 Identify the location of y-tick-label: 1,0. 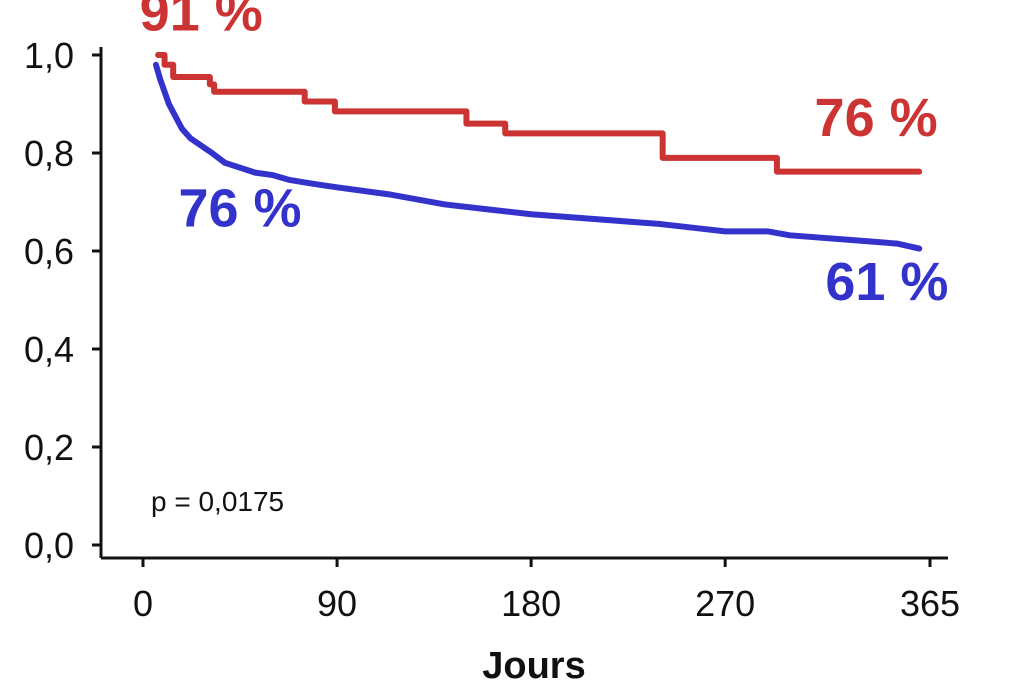
(49, 55).